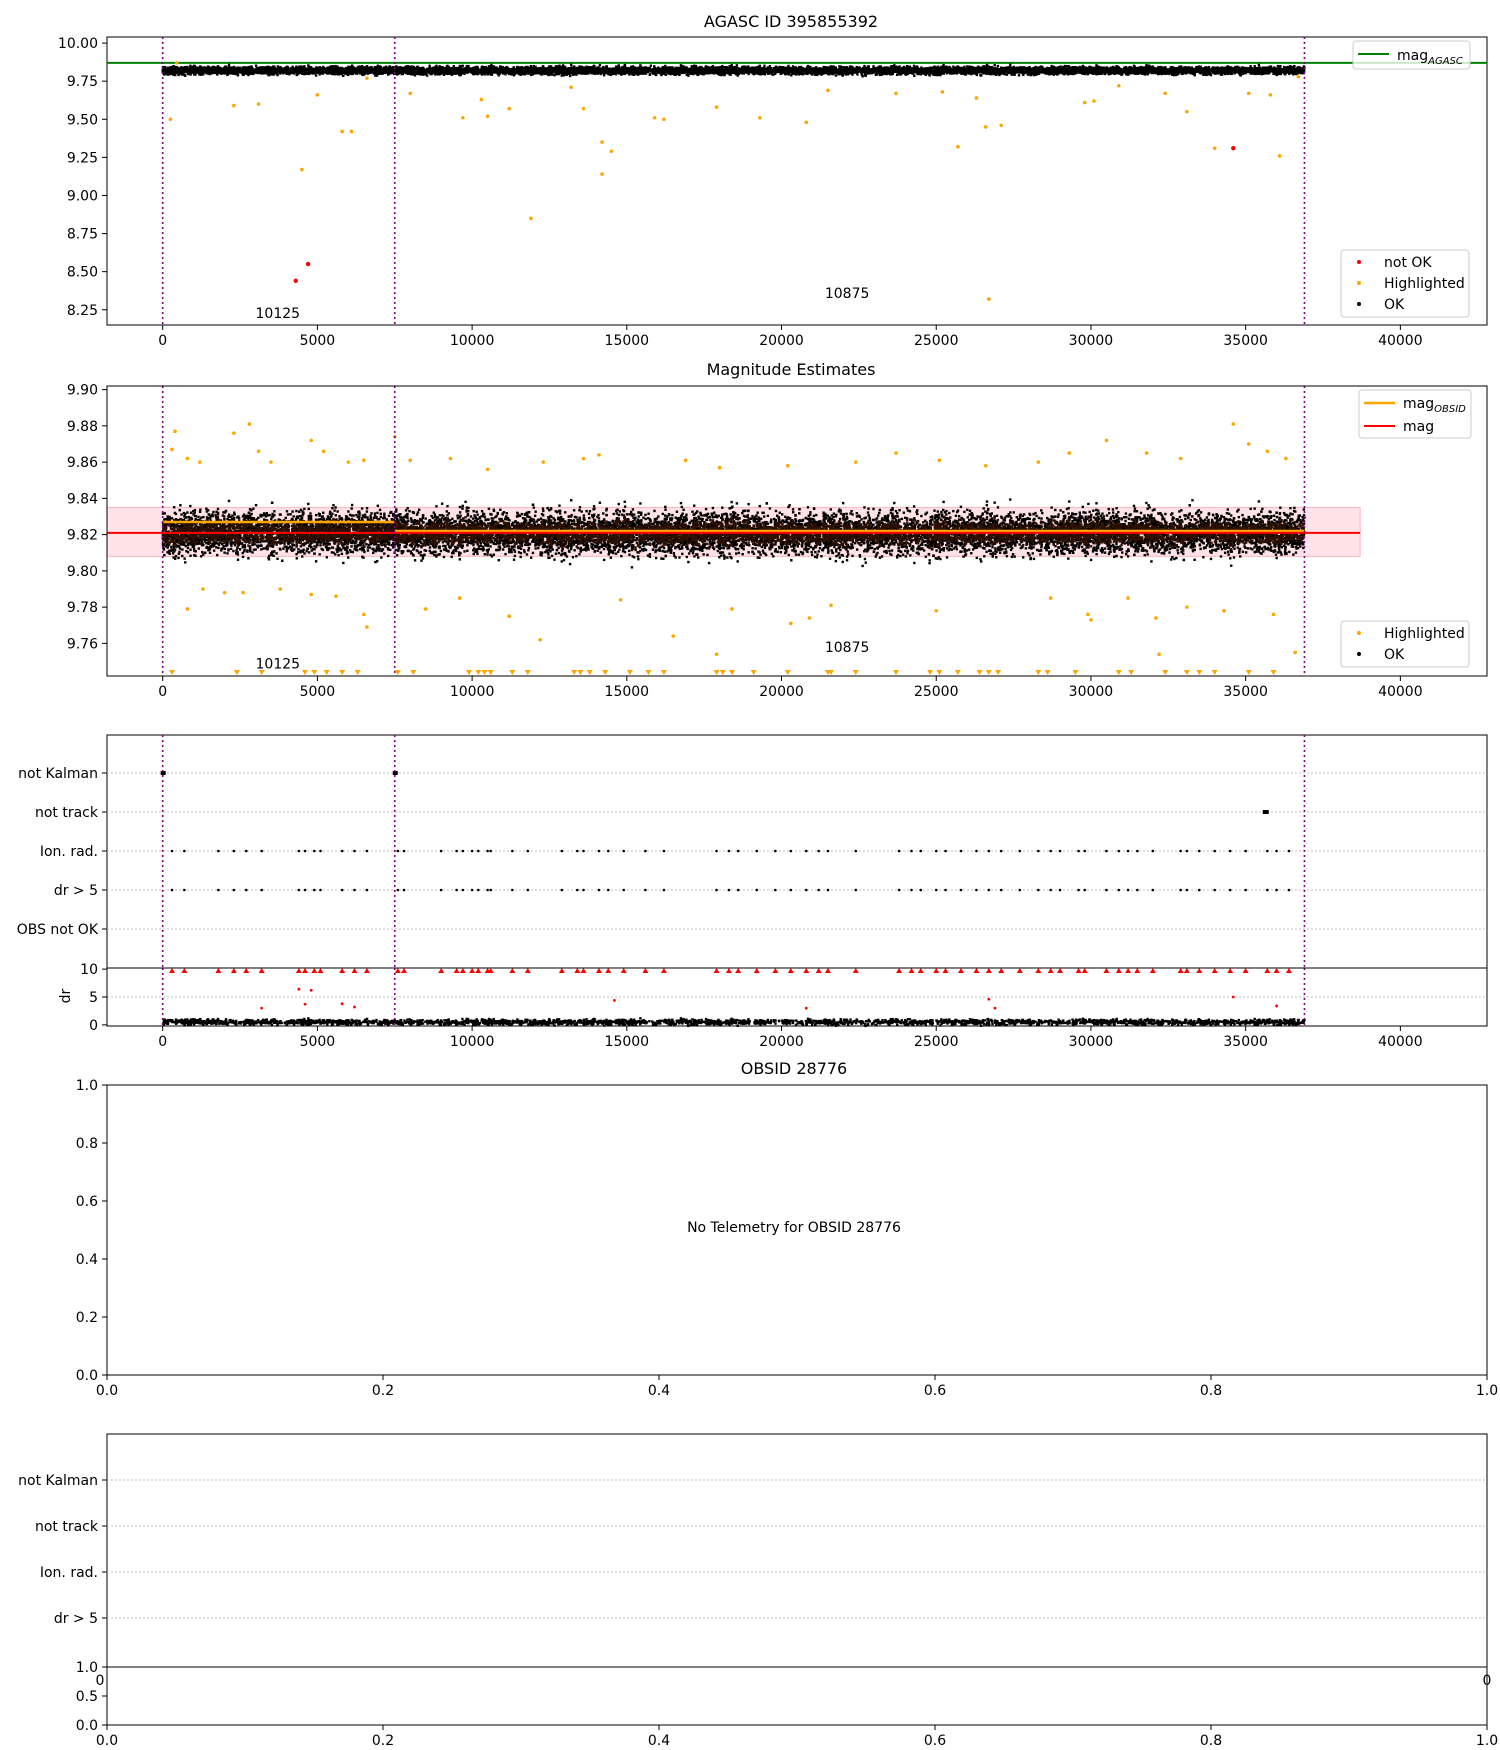  I want to click on agasc-title: AGASC ID 395855392, so click(791, 21).